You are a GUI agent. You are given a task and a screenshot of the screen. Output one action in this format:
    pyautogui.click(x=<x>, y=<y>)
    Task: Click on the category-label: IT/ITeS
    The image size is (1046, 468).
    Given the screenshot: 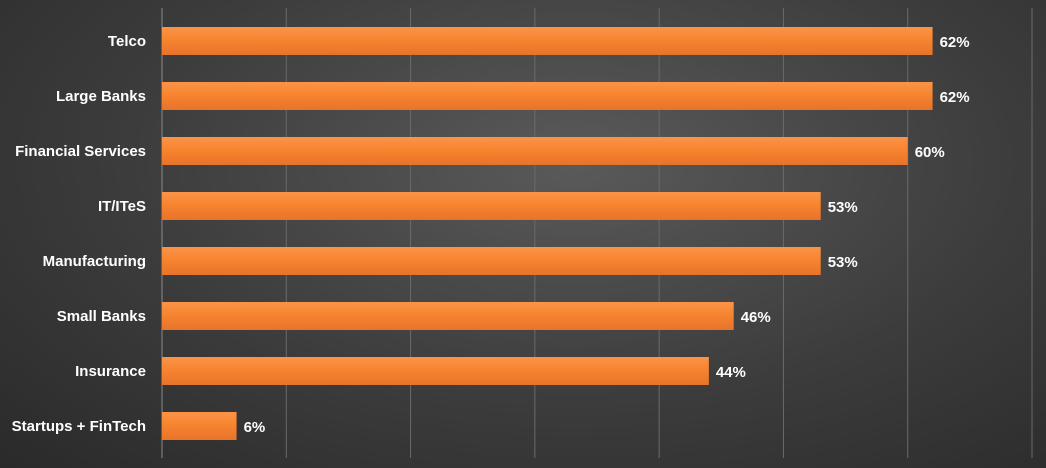 What is the action you would take?
    pyautogui.click(x=122, y=206)
    